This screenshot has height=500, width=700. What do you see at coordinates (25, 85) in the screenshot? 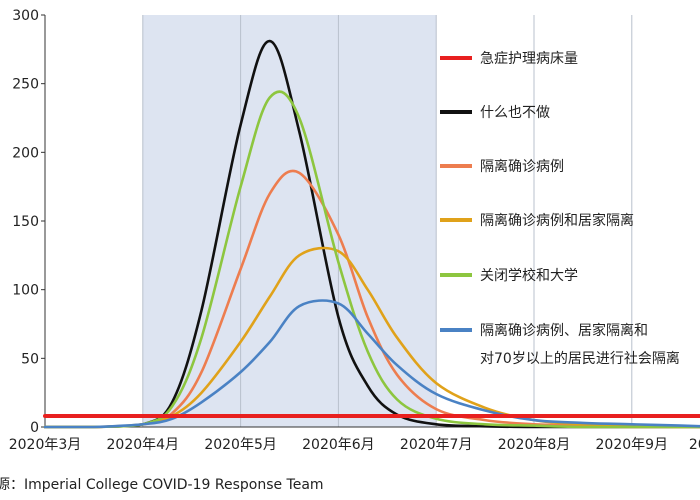
I see `y-tick-label: 250` at bounding box center [25, 85].